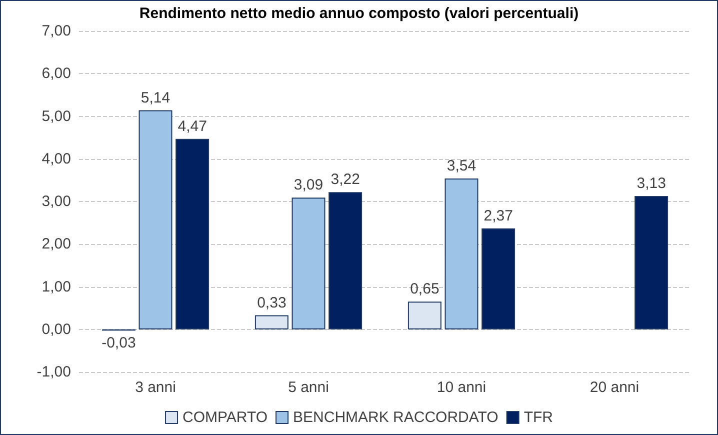 This screenshot has height=435, width=718. What do you see at coordinates (53, 372) in the screenshot?
I see `y-tick-label: -1,00` at bounding box center [53, 372].